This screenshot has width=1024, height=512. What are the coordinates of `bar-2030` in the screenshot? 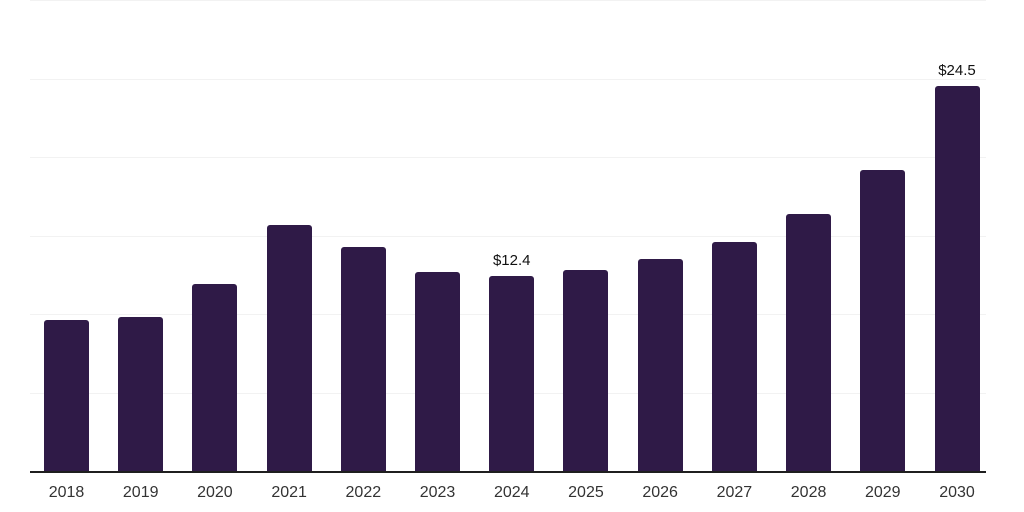 It's located at (957, 278).